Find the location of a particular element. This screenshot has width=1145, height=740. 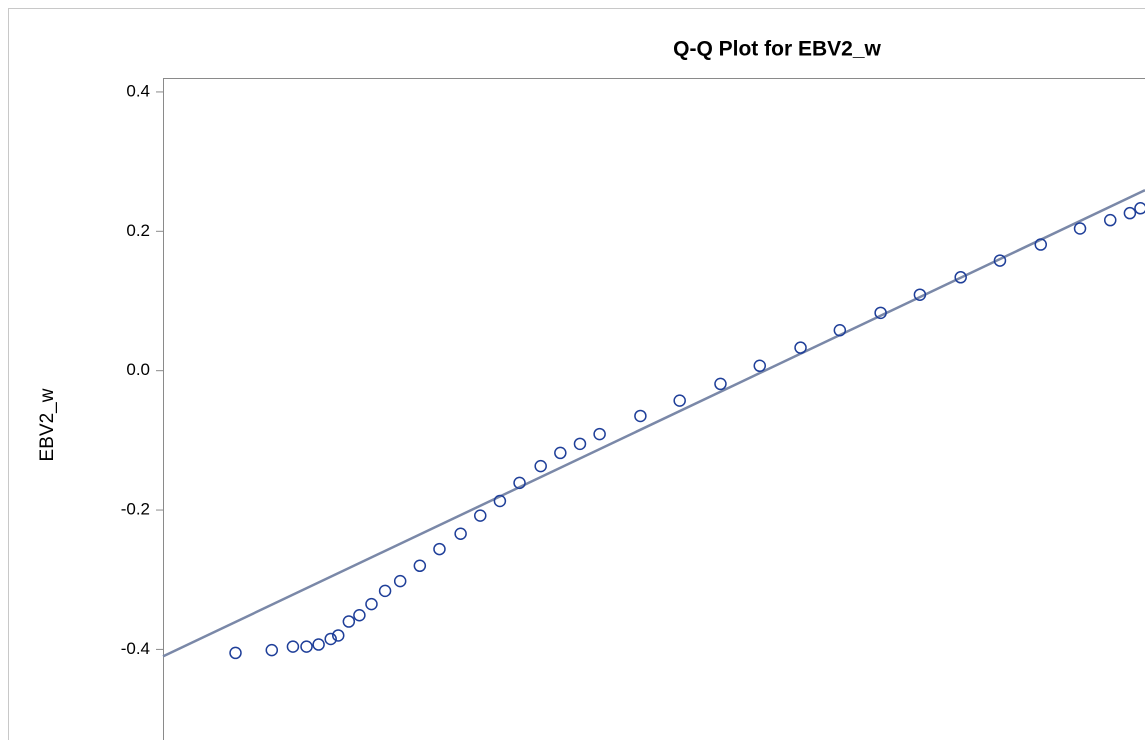

y-tick-label: -0.4 is located at coordinates (135, 648).